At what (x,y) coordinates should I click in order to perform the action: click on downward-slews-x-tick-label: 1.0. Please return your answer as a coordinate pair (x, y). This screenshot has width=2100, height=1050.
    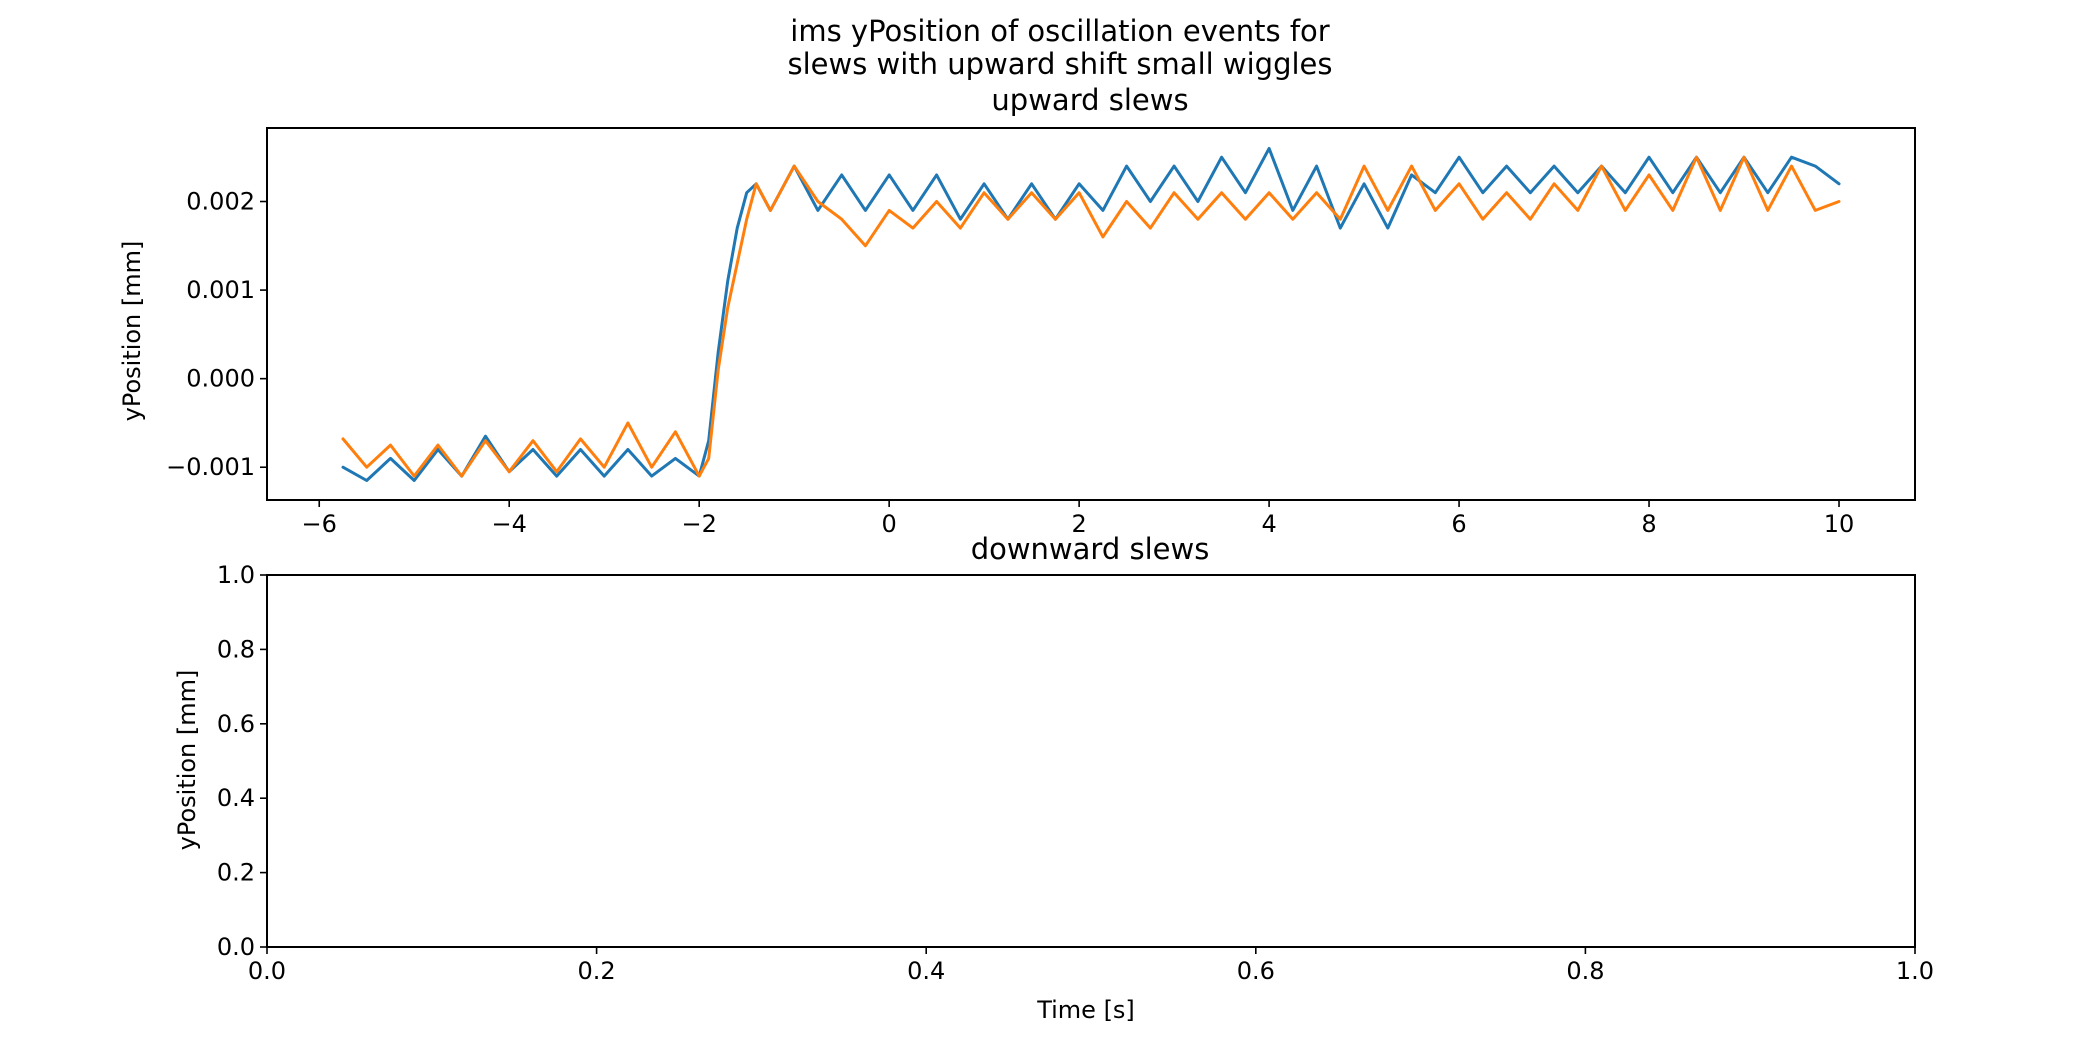
    Looking at the image, I should click on (1915, 971).